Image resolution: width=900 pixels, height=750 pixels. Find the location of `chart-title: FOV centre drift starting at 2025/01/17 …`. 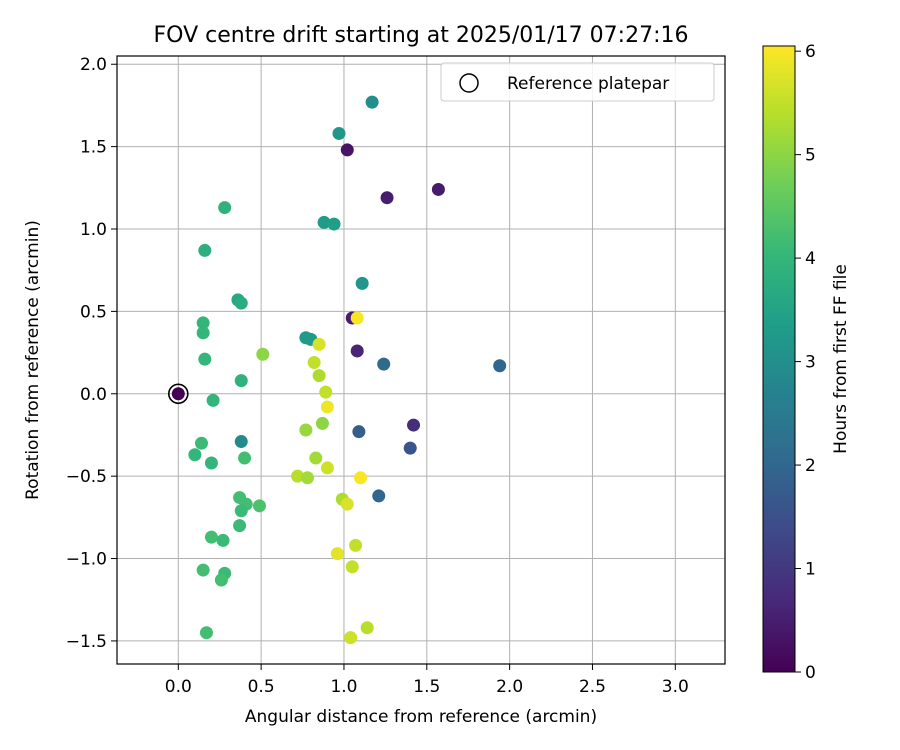

chart-title: FOV centre drift starting at 2025/01/17 … is located at coordinates (421, 35).